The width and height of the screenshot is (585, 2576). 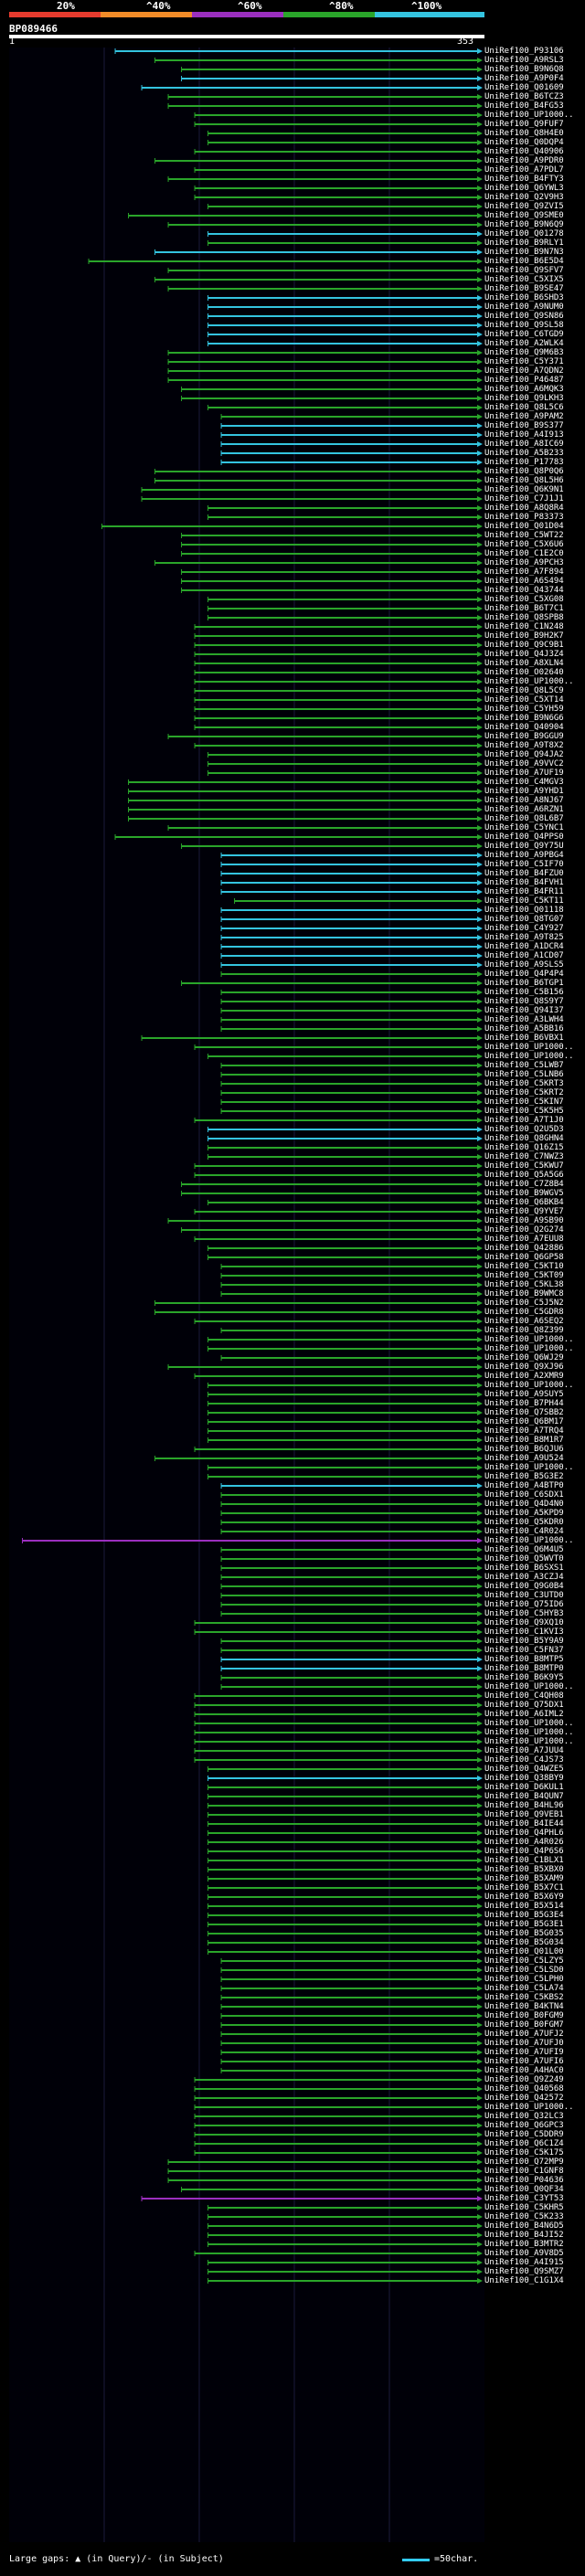 What do you see at coordinates (524, 1129) in the screenshot?
I see `hit-label: UniRef100_Q2U5D3` at bounding box center [524, 1129].